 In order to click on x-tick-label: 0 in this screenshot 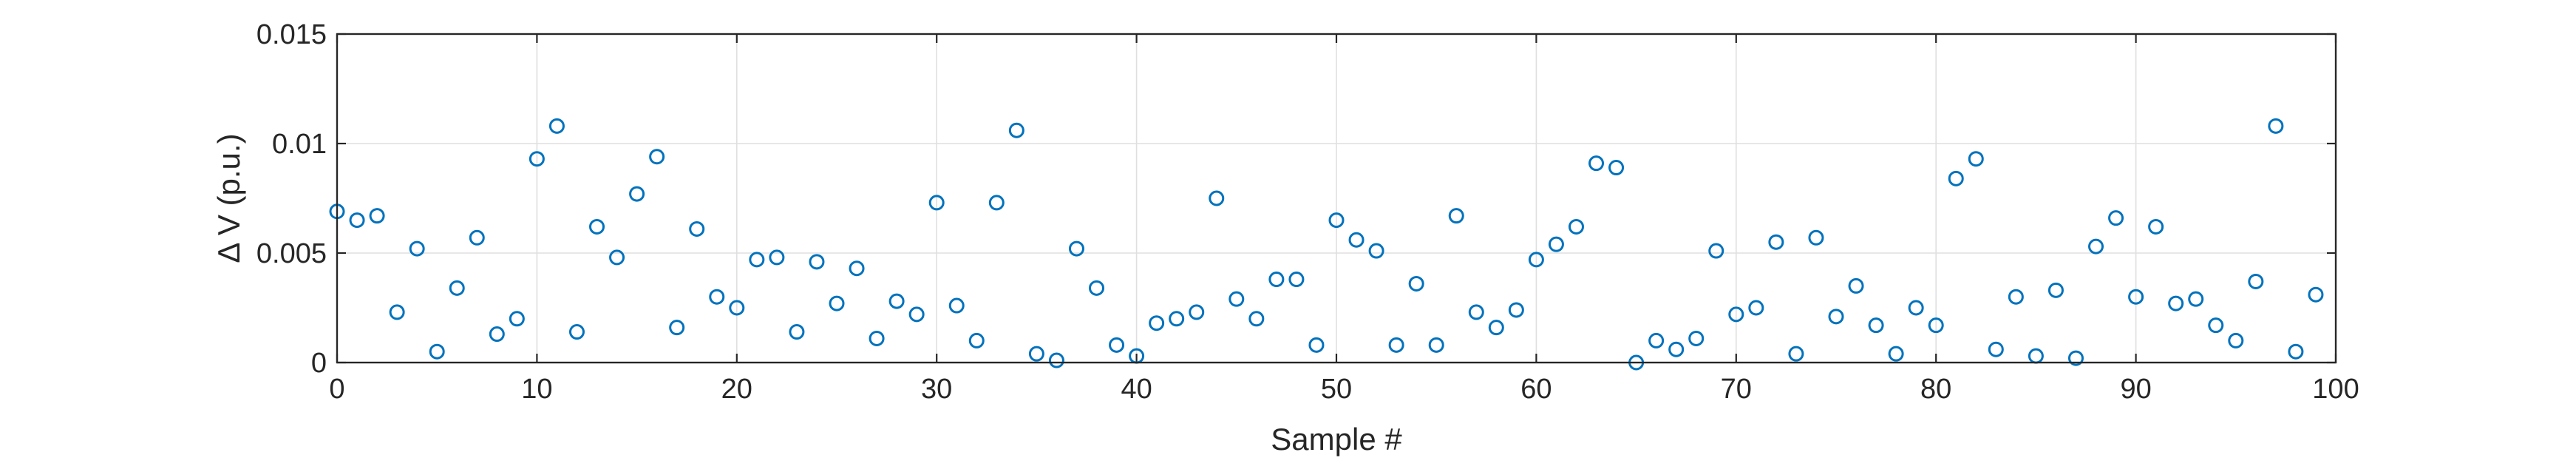, I will do `click(336, 390)`.